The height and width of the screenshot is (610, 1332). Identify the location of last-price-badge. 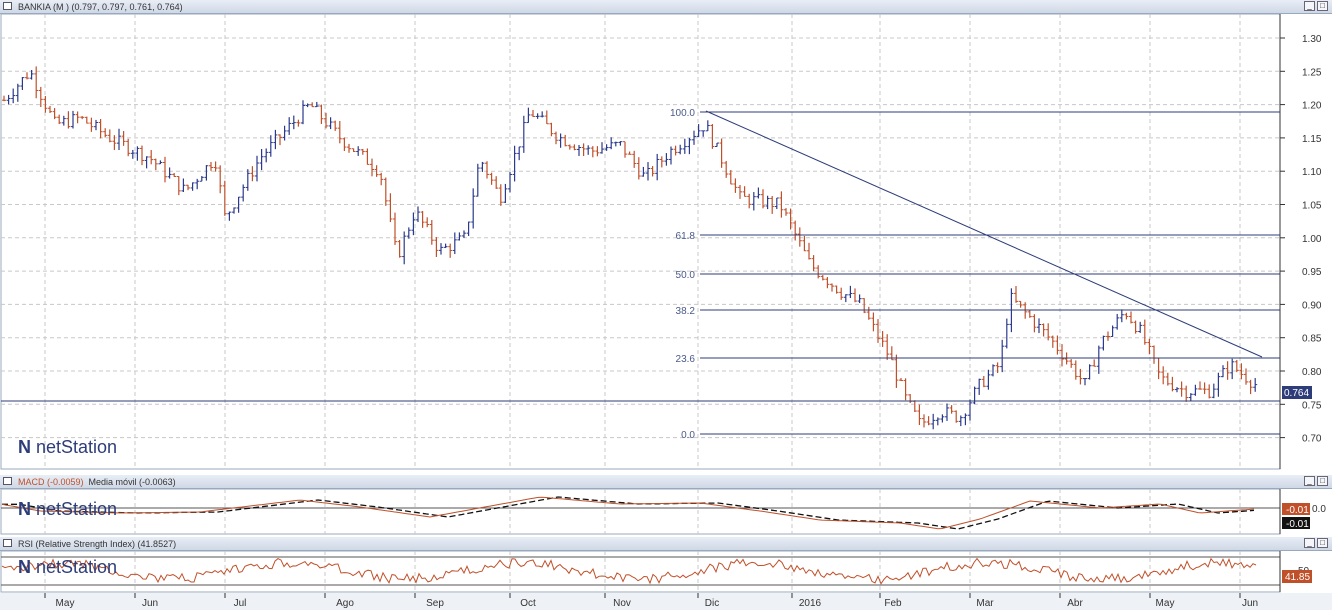
(1297, 392).